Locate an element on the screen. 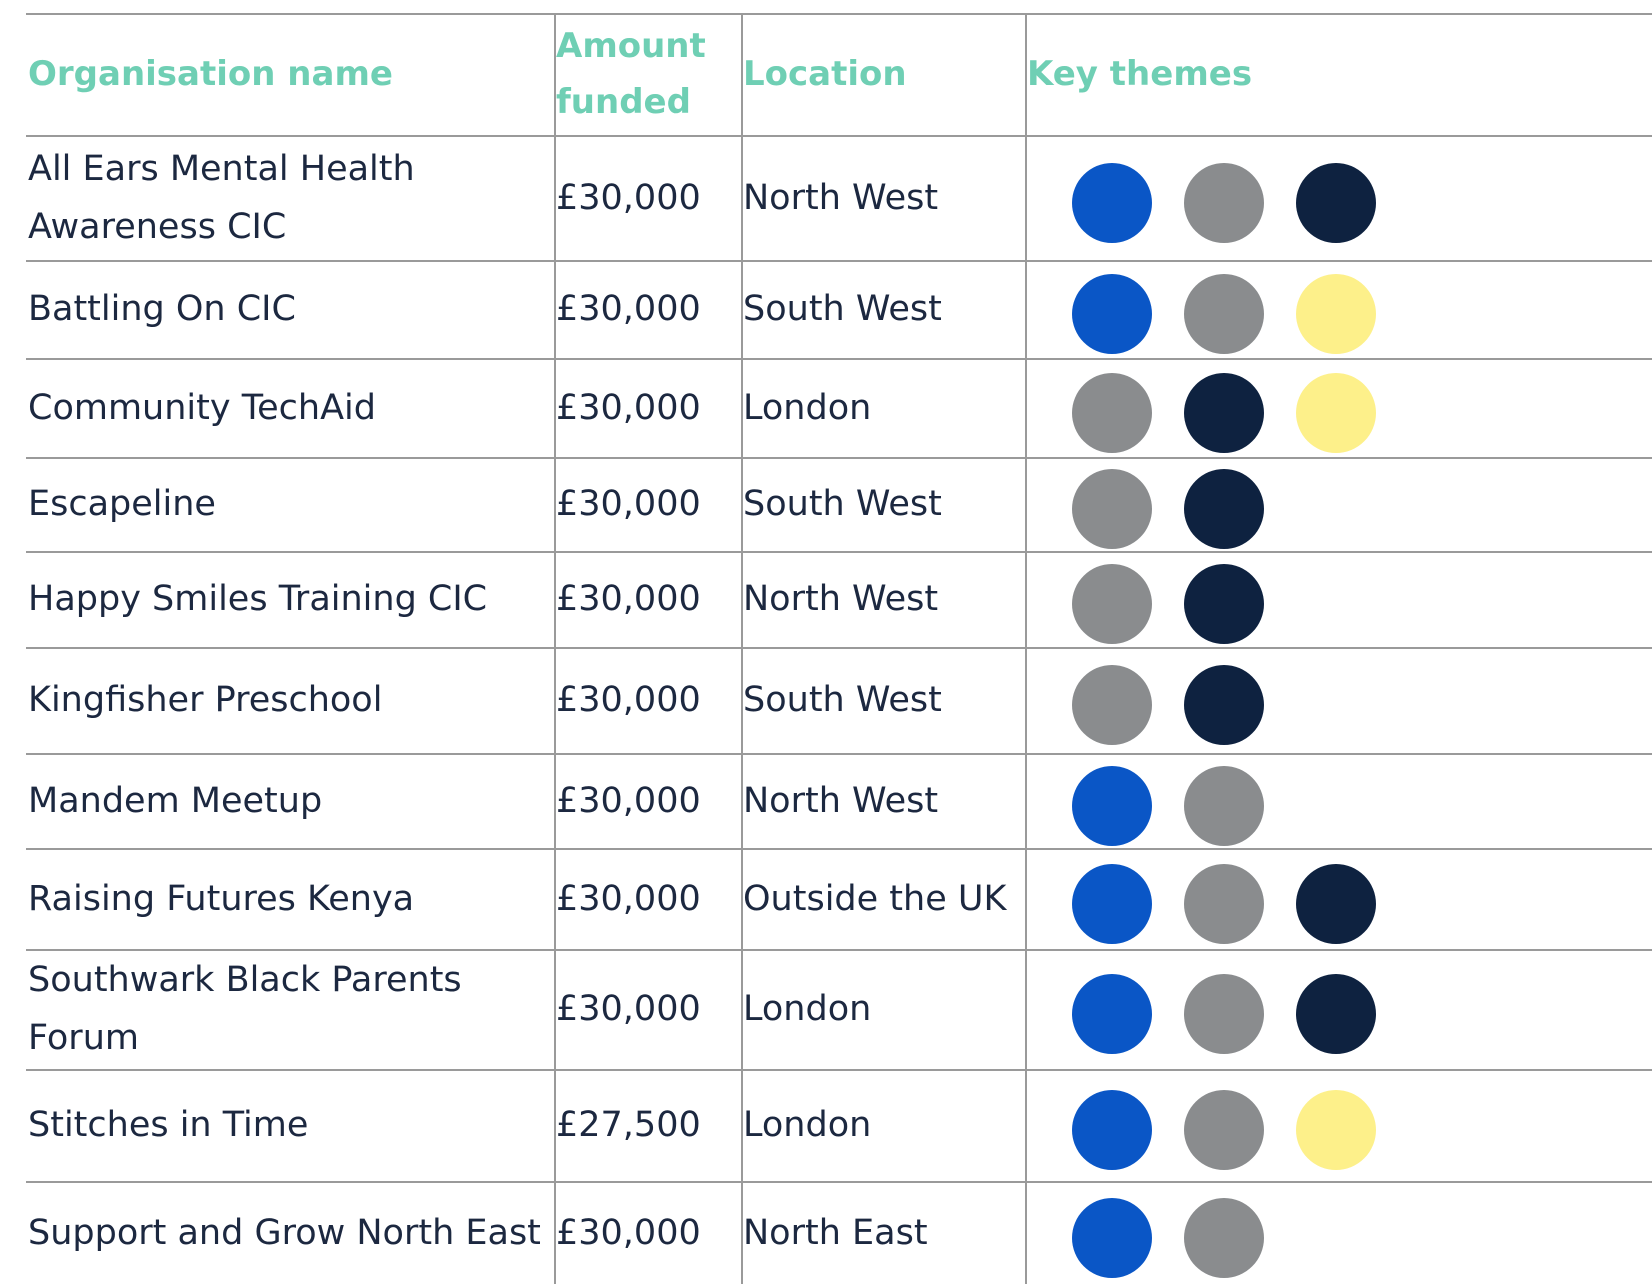 This screenshot has height=1284, width=1652. table-cell: £27,500 is located at coordinates (628, 1125).